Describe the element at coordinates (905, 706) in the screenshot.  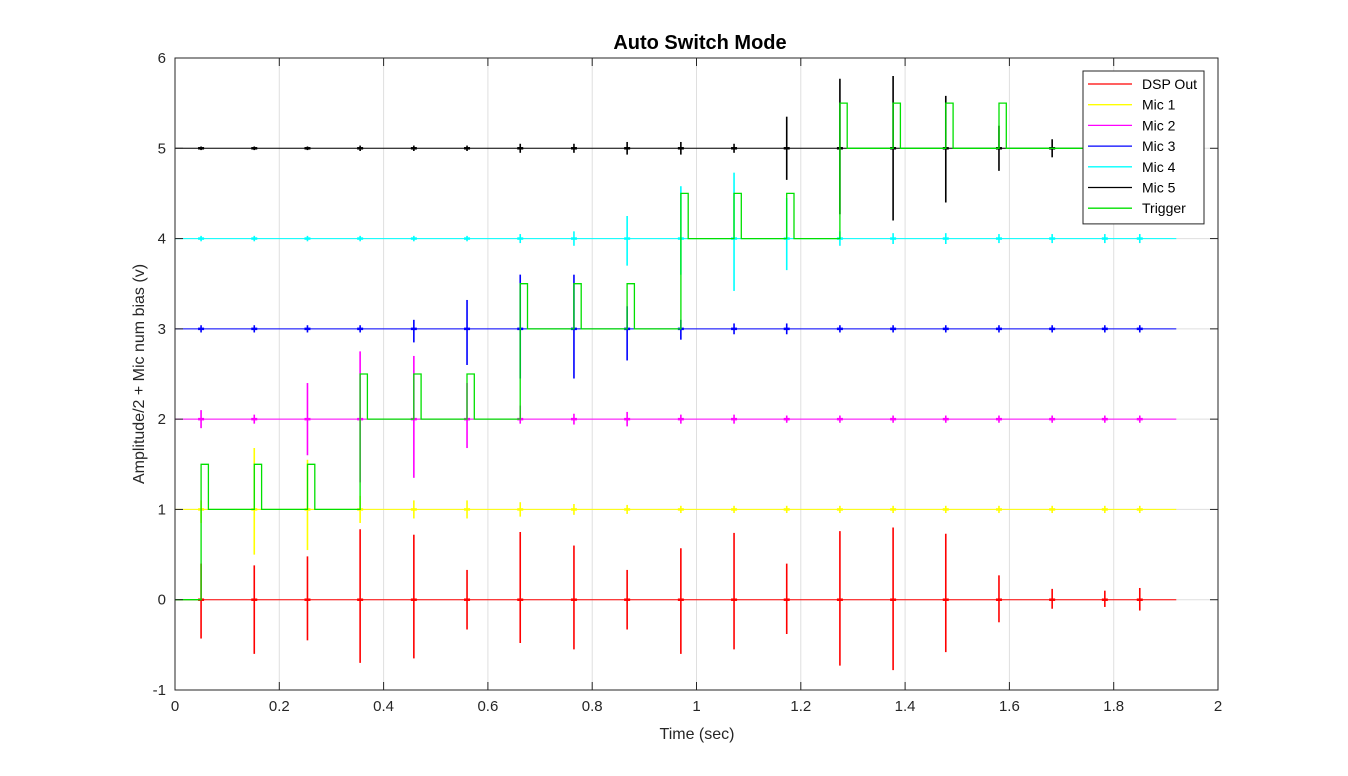
I see `x-tick-label: 1.4` at that location.